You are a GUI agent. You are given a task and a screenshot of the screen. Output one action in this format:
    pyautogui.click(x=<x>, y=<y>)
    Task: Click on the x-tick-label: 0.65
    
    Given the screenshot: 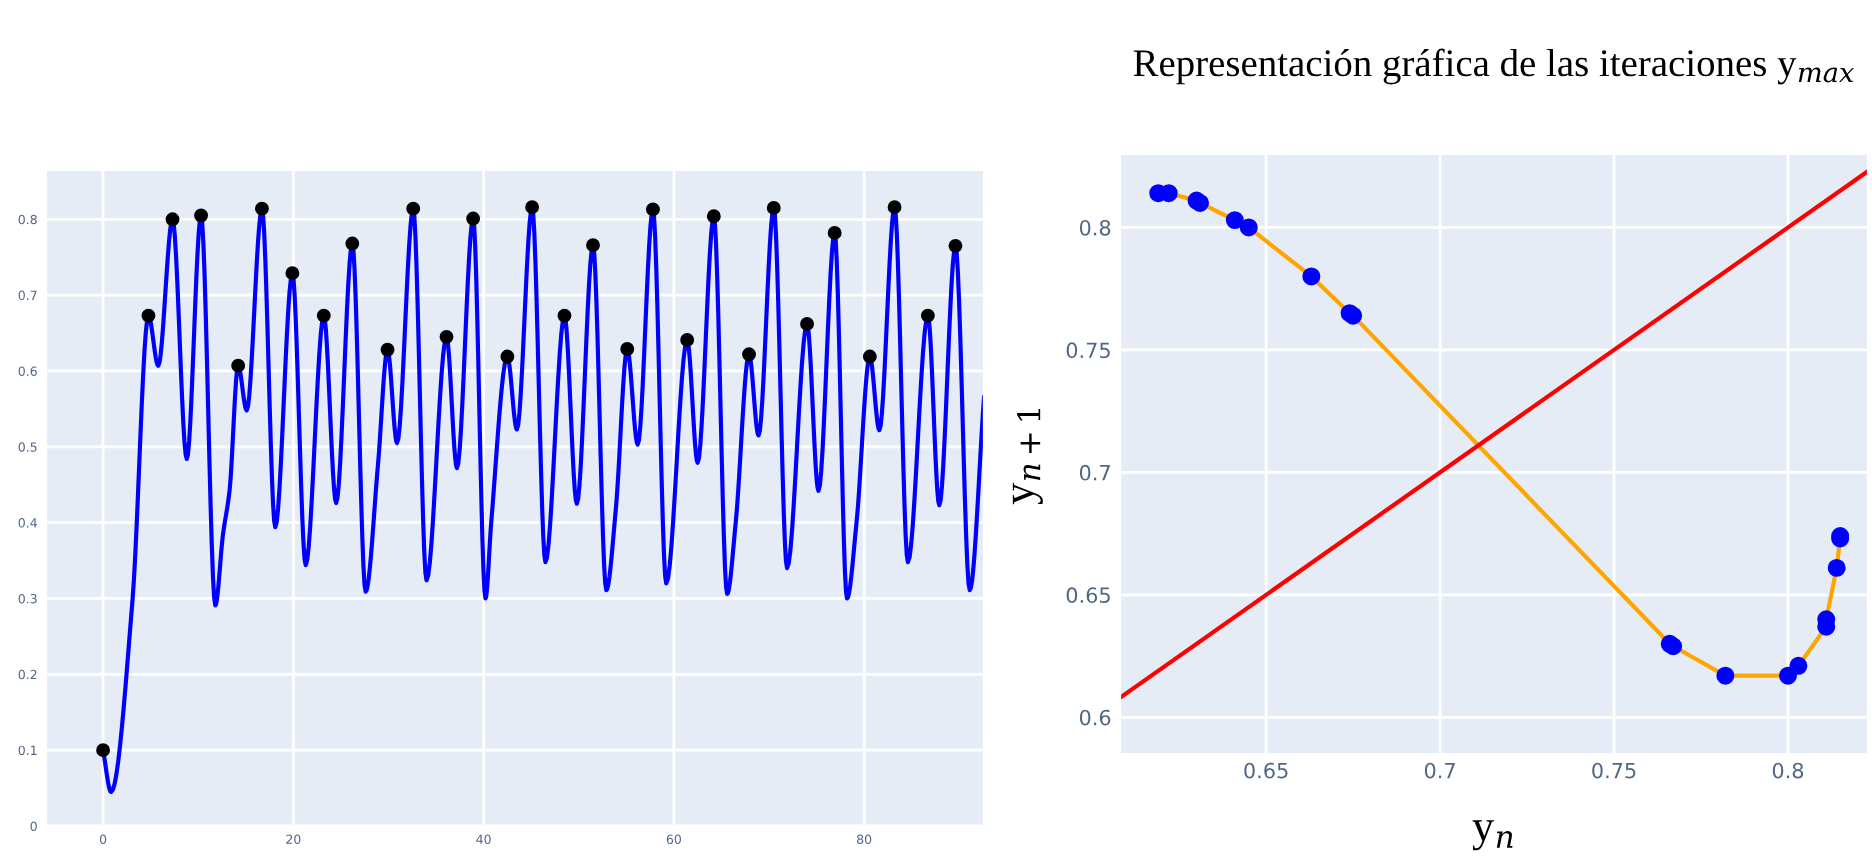 What is the action you would take?
    pyautogui.click(x=1266, y=770)
    